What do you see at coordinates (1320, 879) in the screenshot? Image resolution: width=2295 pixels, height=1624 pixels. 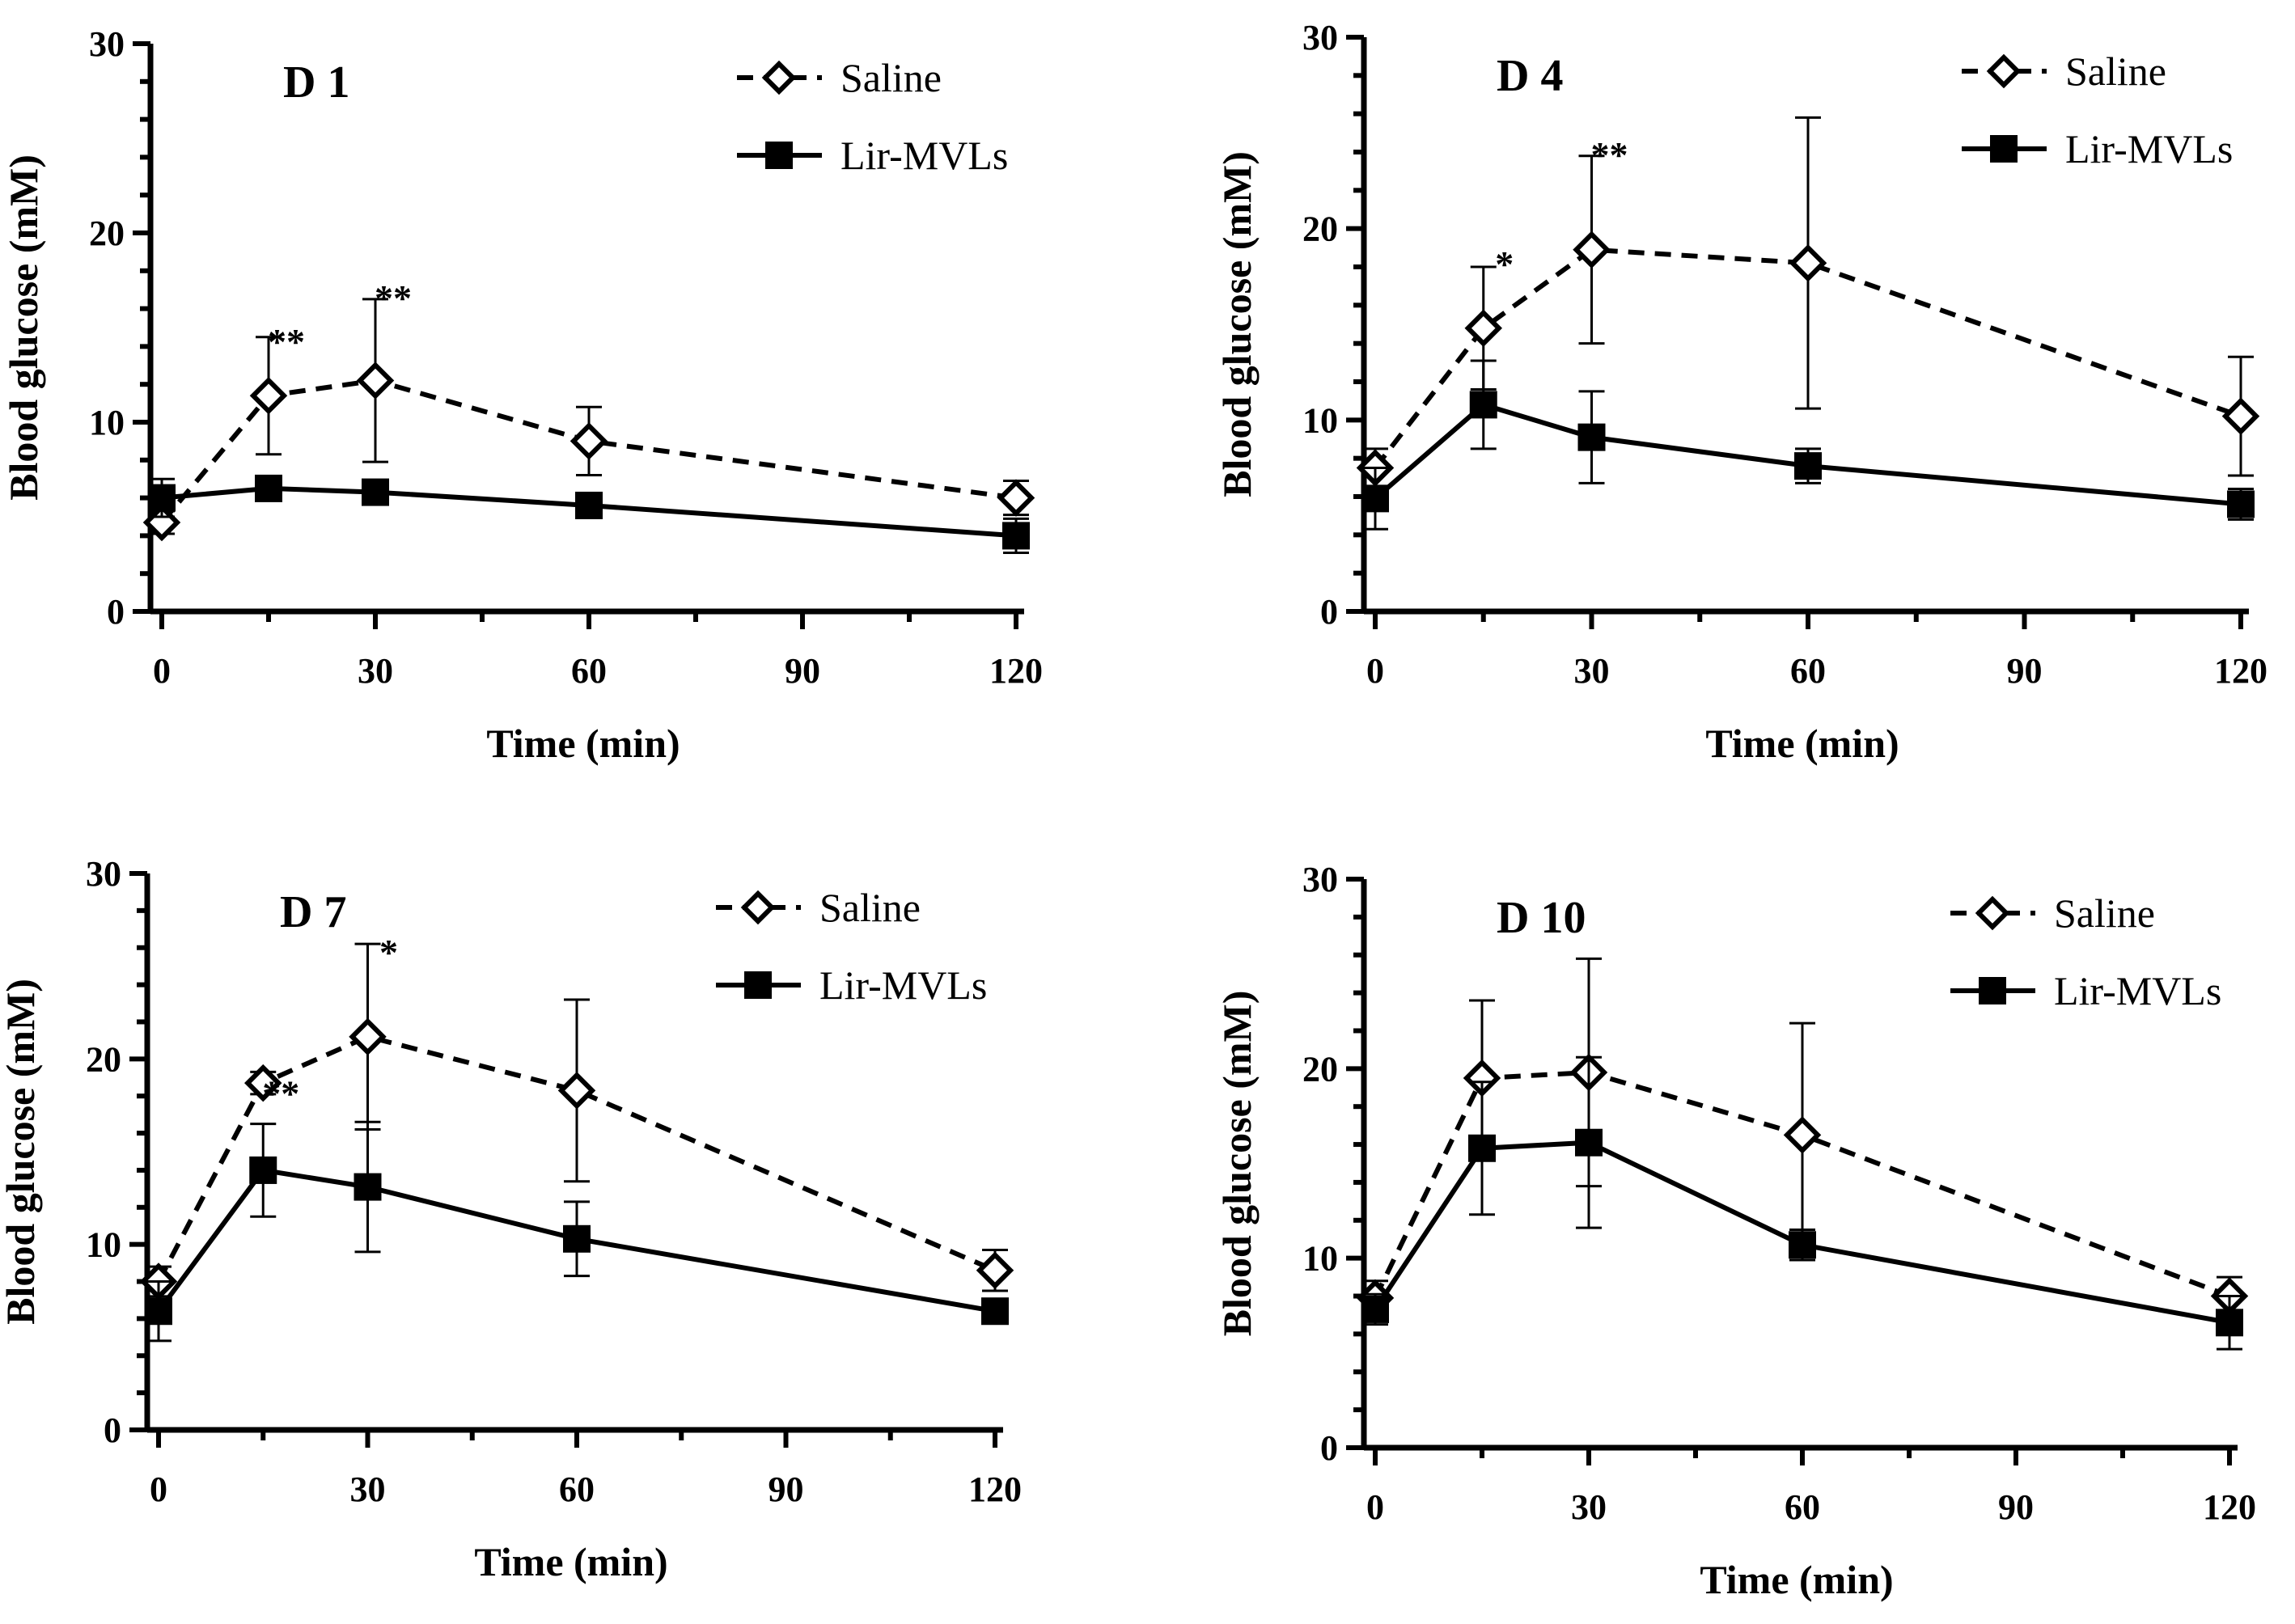 I see `y-tick-label: 30` at bounding box center [1320, 879].